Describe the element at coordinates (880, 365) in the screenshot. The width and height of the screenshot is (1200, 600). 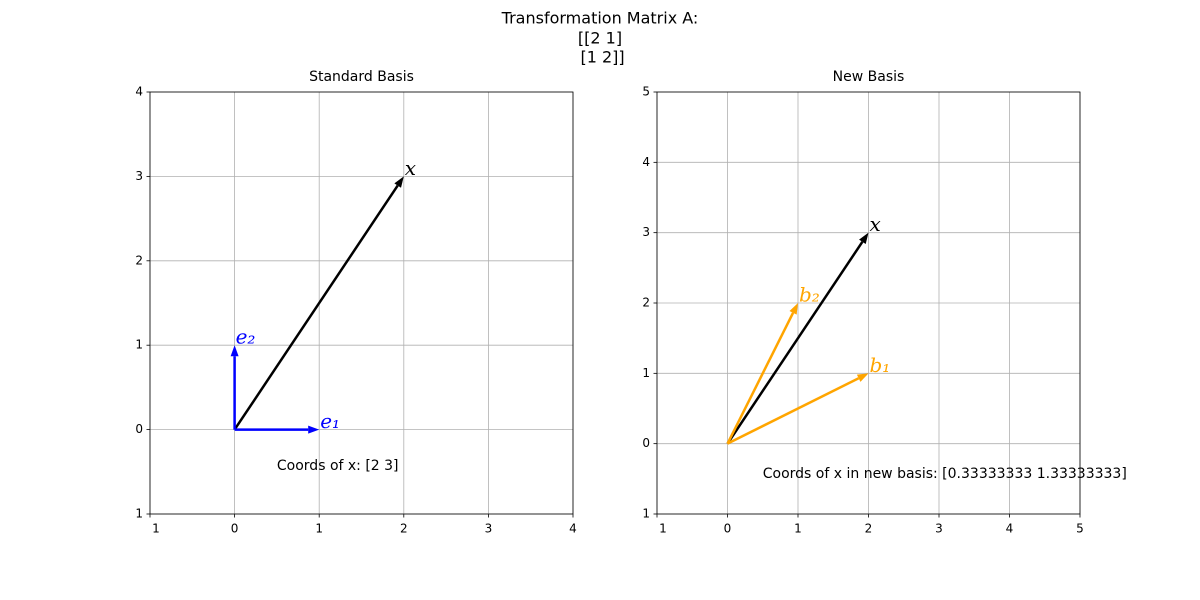
I see `vector-label: b₁` at that location.